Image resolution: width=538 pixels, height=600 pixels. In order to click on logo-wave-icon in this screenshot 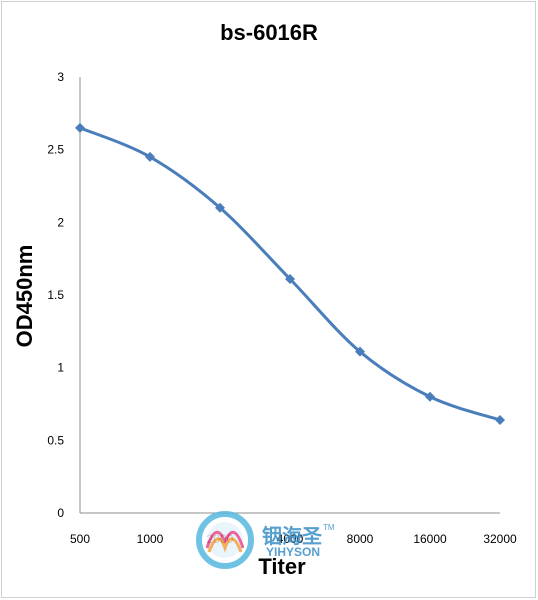, I will do `click(225, 540)`.